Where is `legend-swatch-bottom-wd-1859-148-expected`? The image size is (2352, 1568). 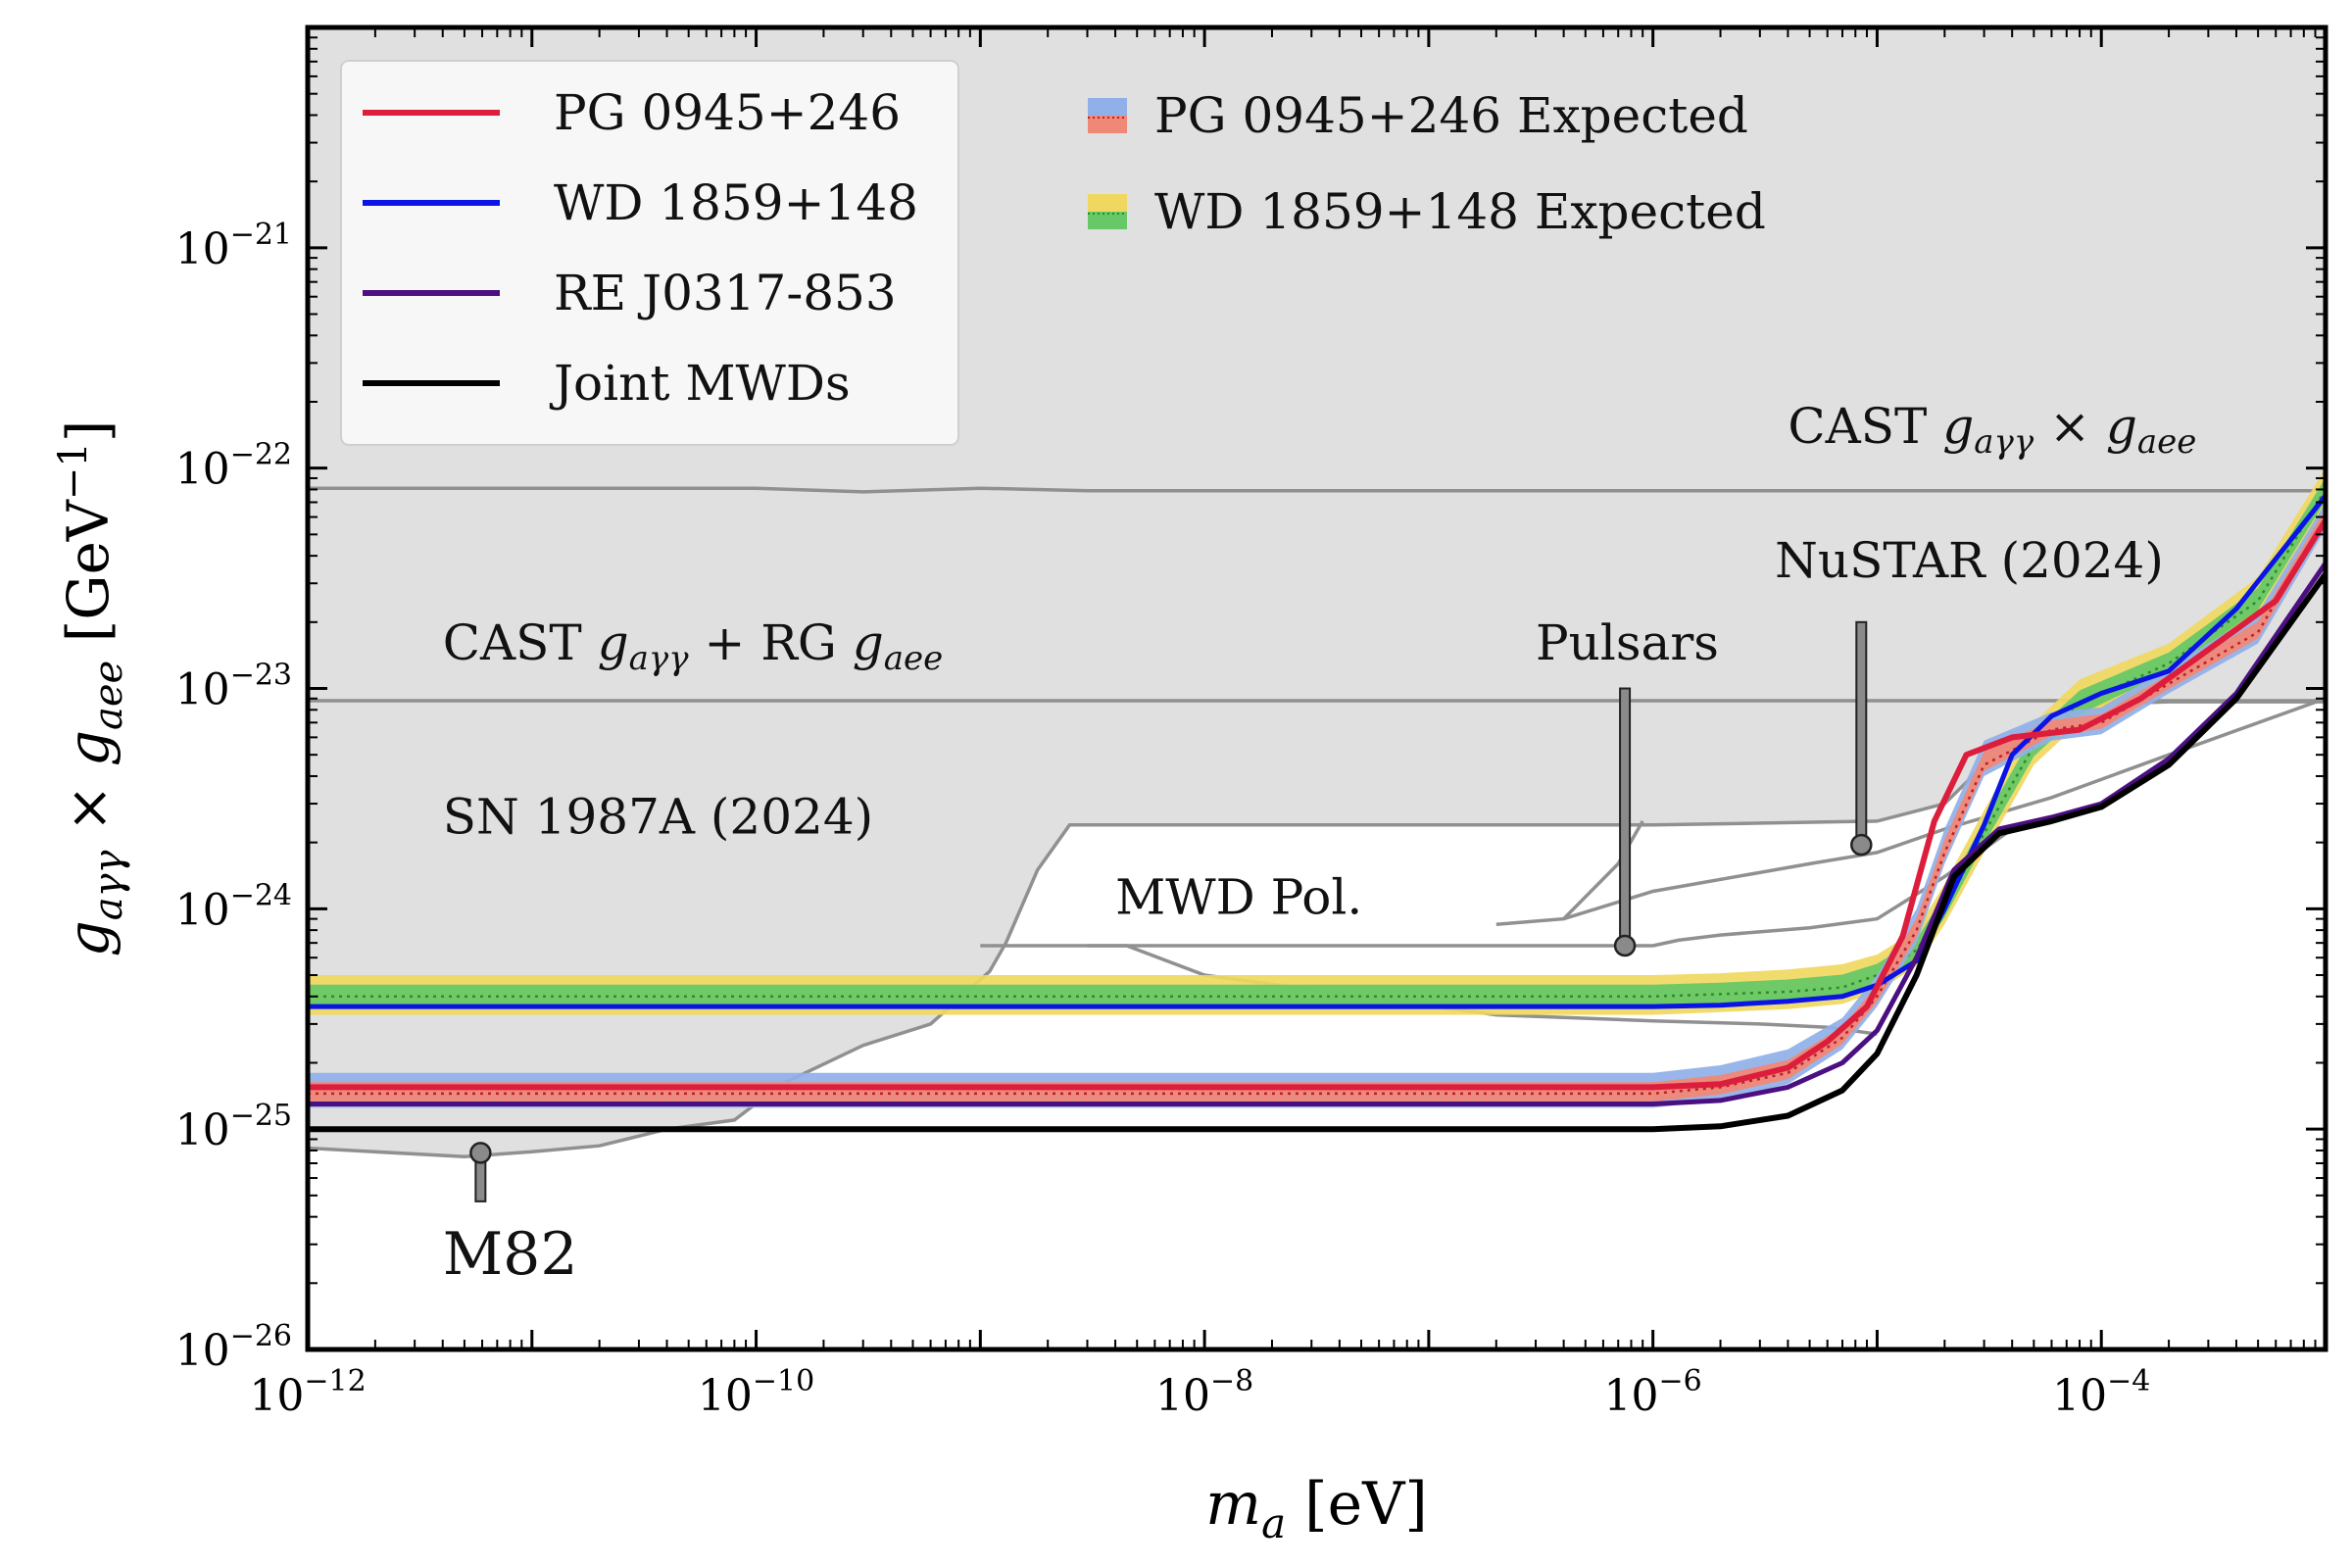 legend-swatch-bottom-wd-1859-148-expected is located at coordinates (1107, 220).